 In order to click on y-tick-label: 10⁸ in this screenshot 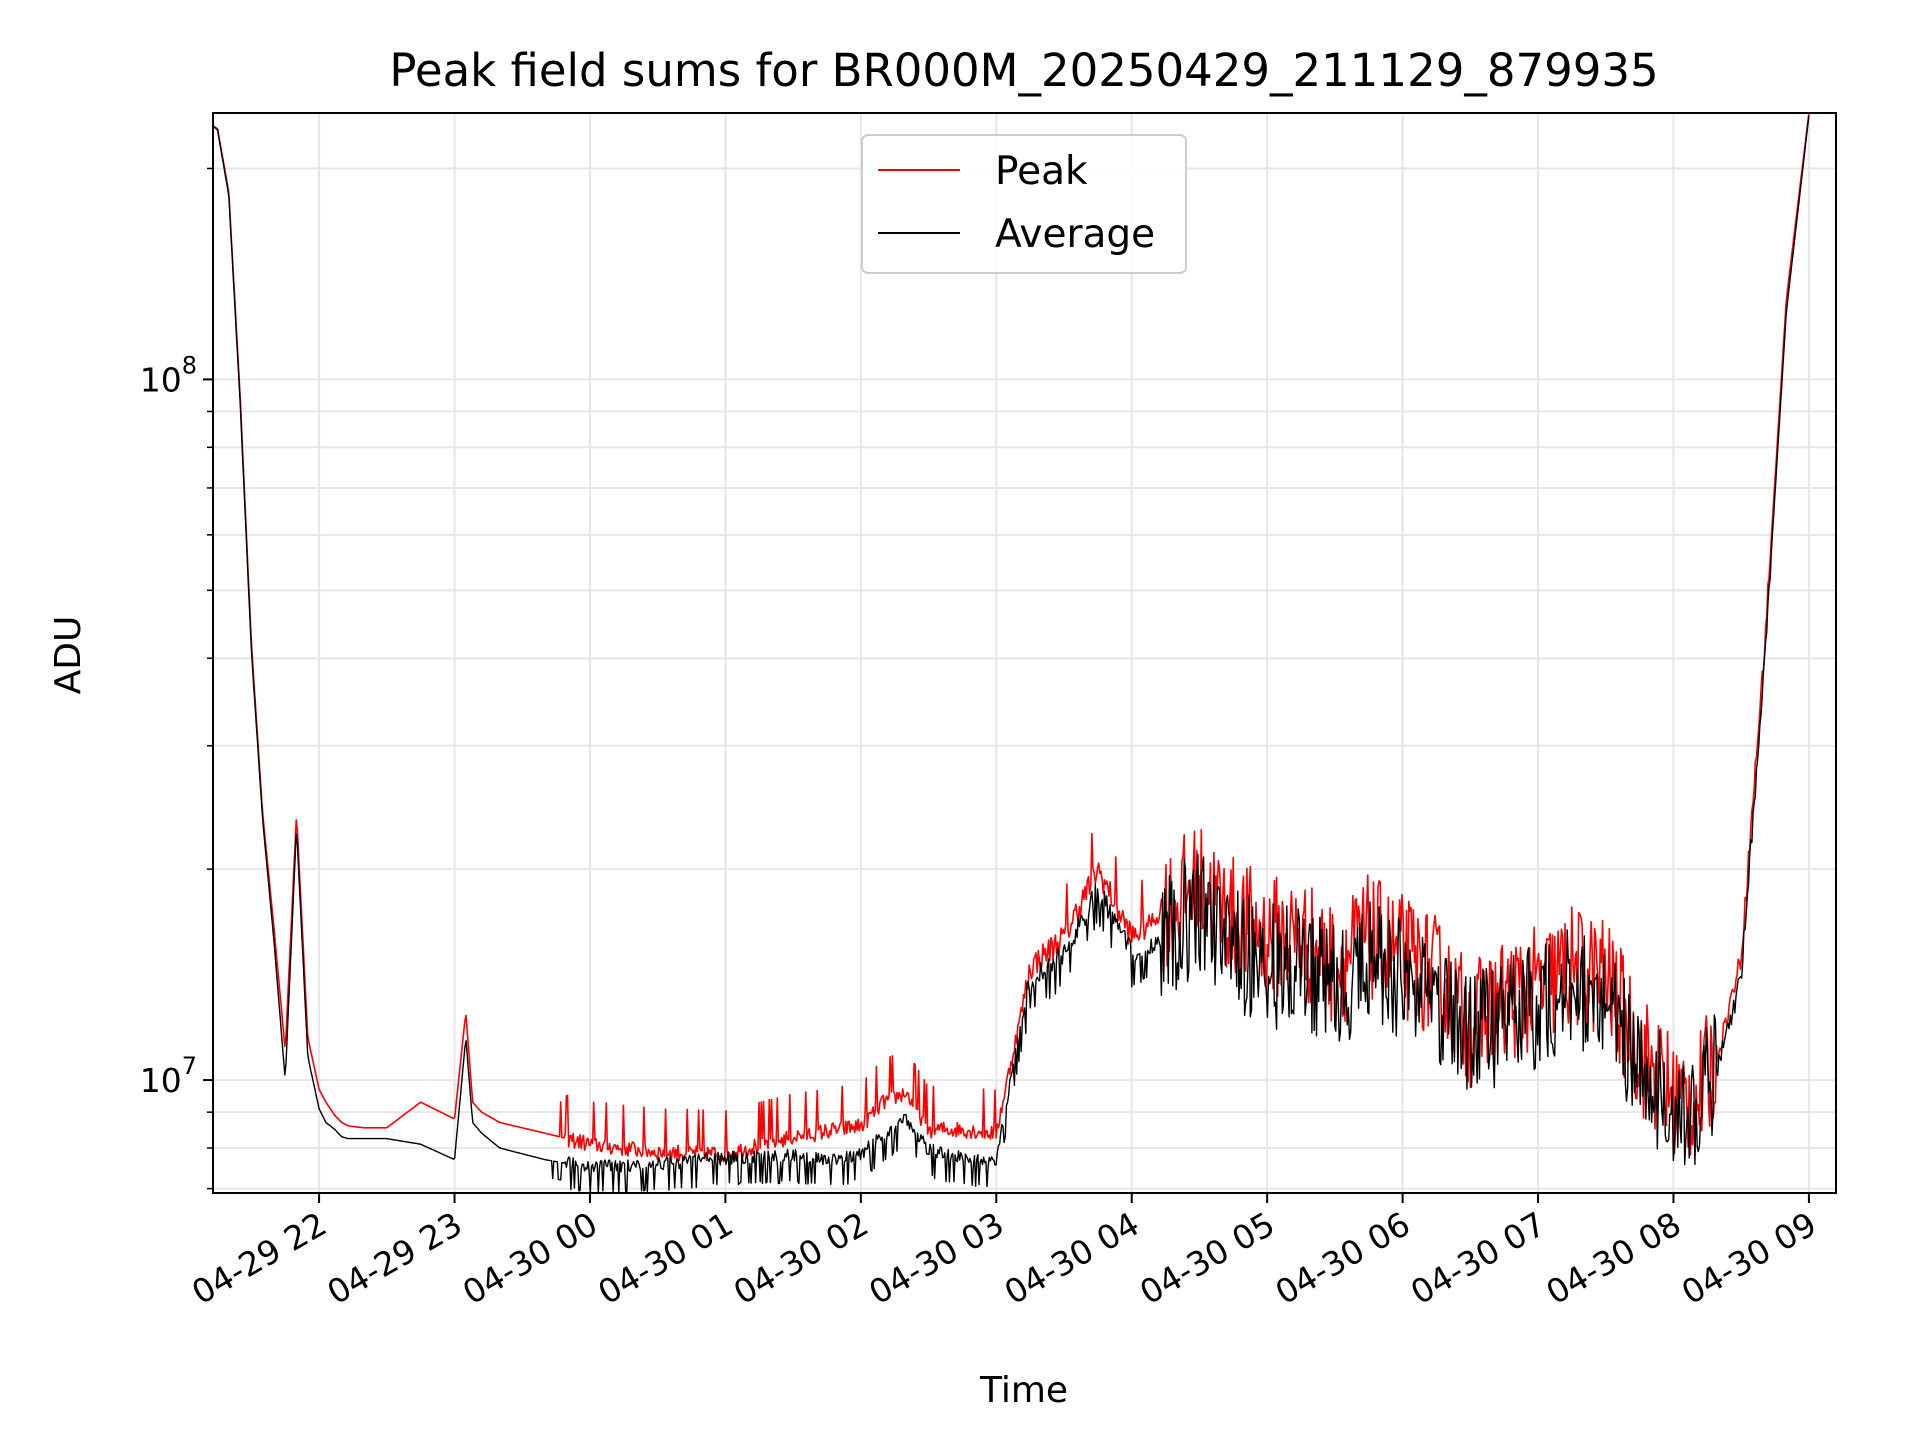, I will do `click(168, 375)`.